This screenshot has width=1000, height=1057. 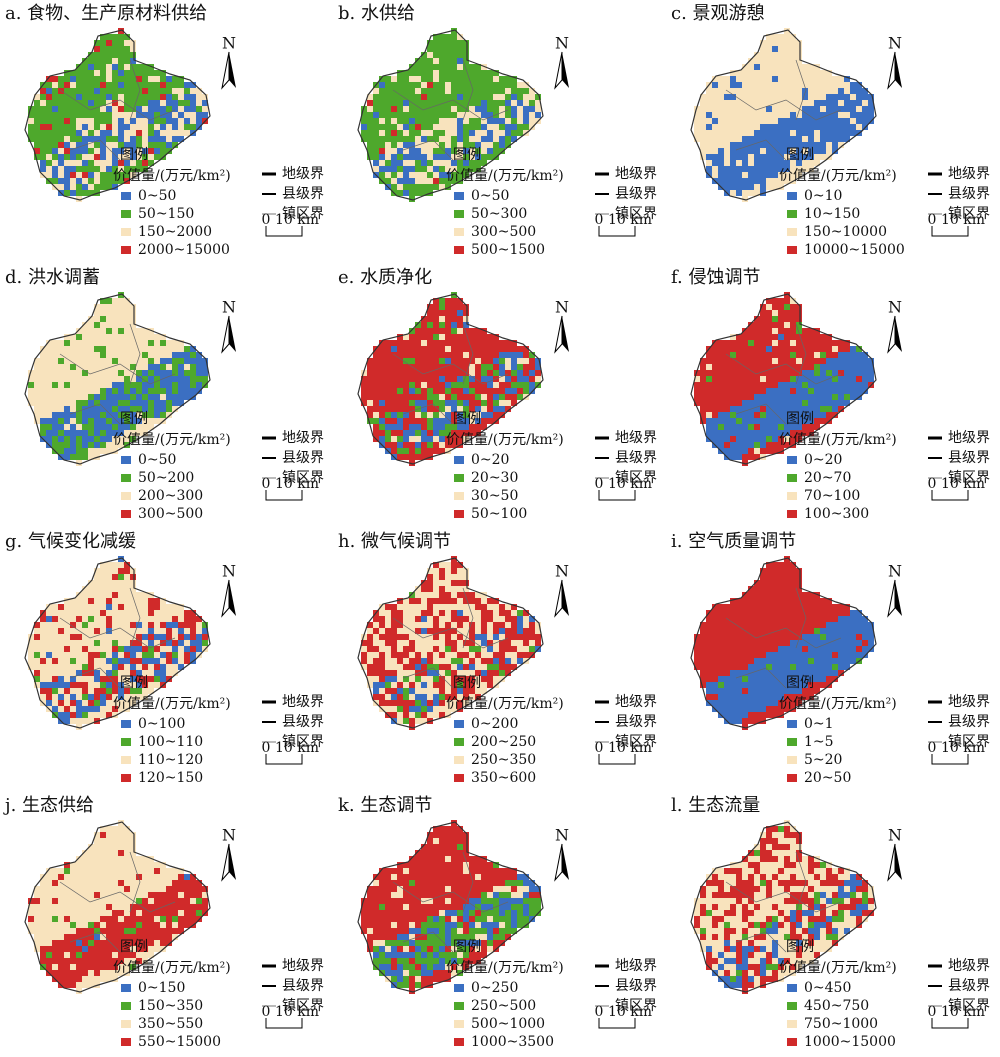 I want to click on boundary-label: 地级界, so click(x=636, y=438).